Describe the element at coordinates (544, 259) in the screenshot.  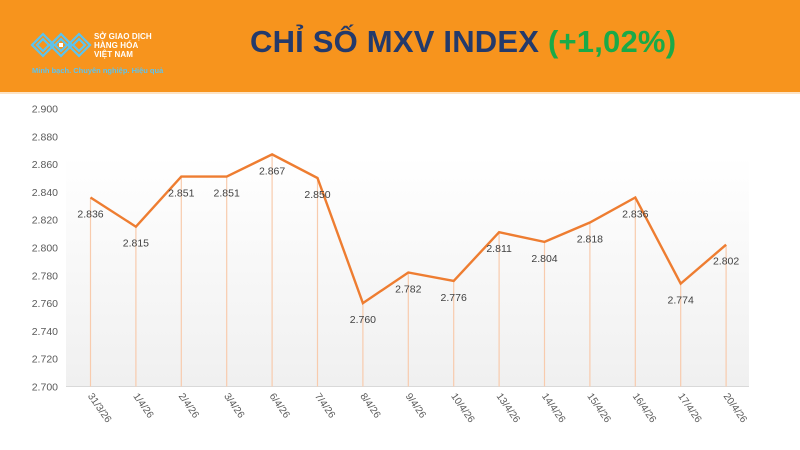
I see `data-label: 2.804` at that location.